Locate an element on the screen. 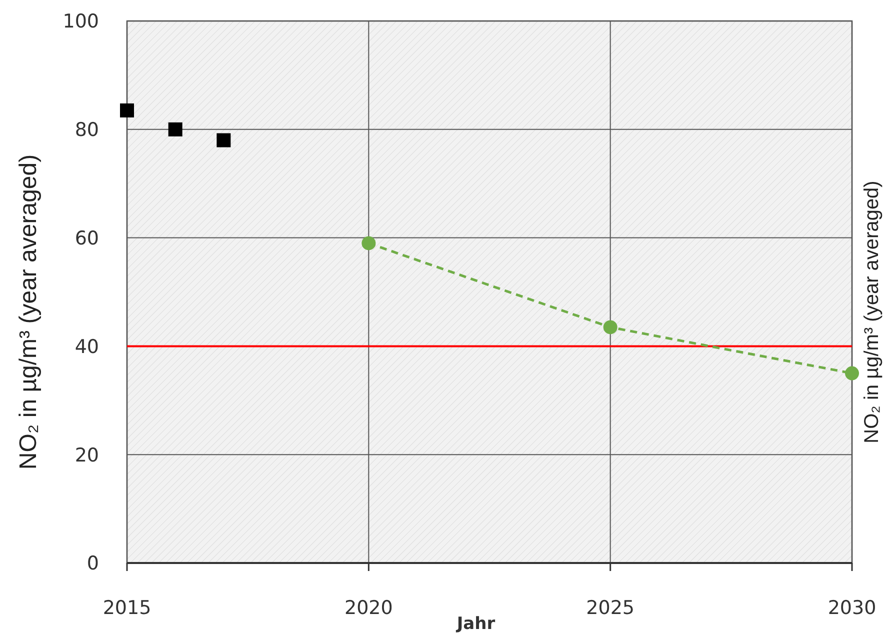 The width and height of the screenshot is (896, 636). x-tick-label: 2025 is located at coordinates (610, 608).